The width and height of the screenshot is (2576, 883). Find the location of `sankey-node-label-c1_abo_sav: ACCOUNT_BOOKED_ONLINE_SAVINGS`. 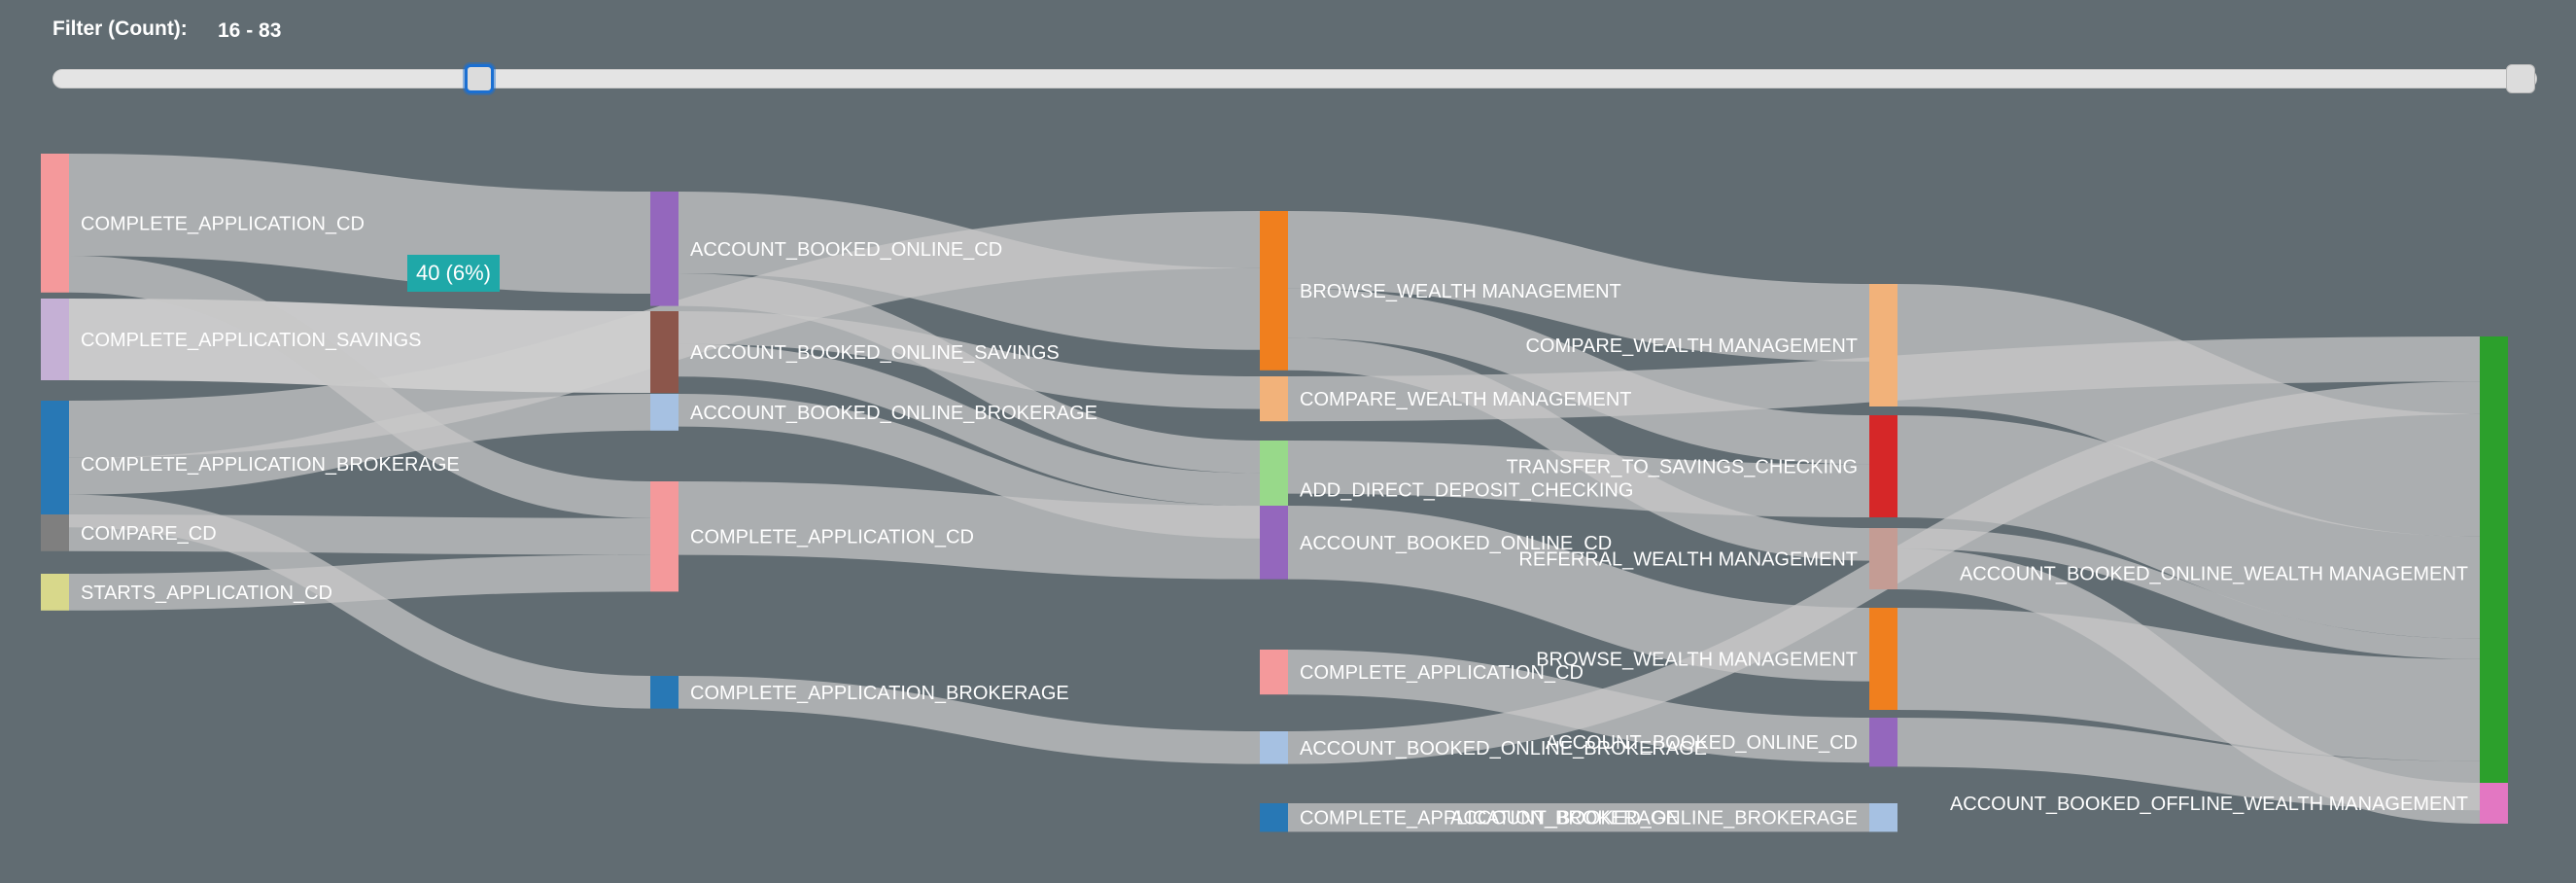

sankey-node-label-c1_abo_sav: ACCOUNT_BOOKED_ONLINE_SAVINGS is located at coordinates (875, 353).